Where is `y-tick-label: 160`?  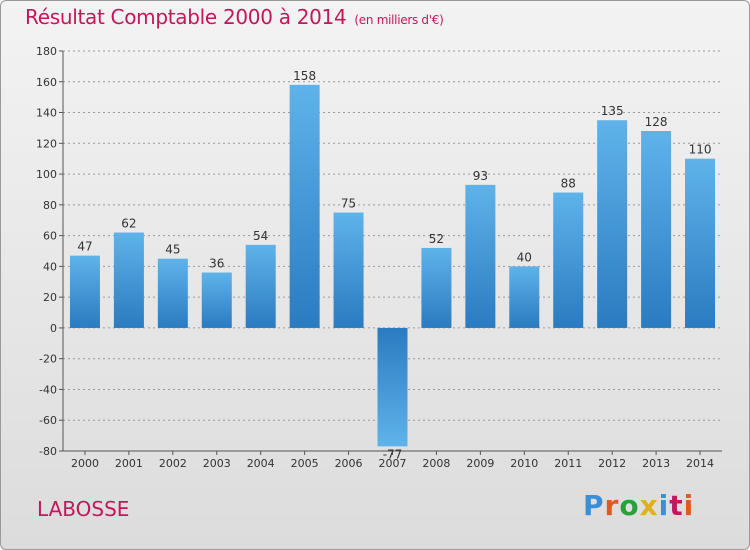
y-tick-label: 160 is located at coordinates (46, 82).